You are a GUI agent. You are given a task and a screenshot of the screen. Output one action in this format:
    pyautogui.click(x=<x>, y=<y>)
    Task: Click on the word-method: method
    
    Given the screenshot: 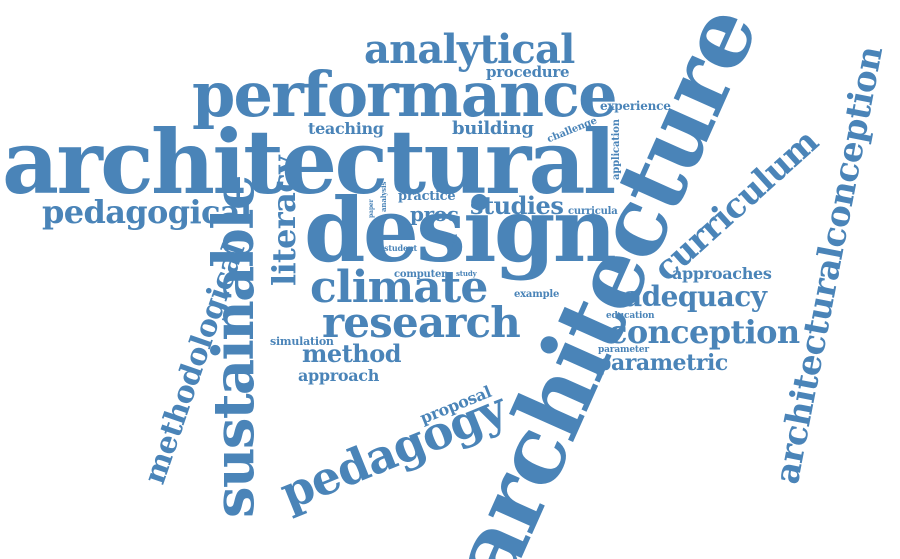 What is the action you would take?
    pyautogui.click(x=352, y=353)
    